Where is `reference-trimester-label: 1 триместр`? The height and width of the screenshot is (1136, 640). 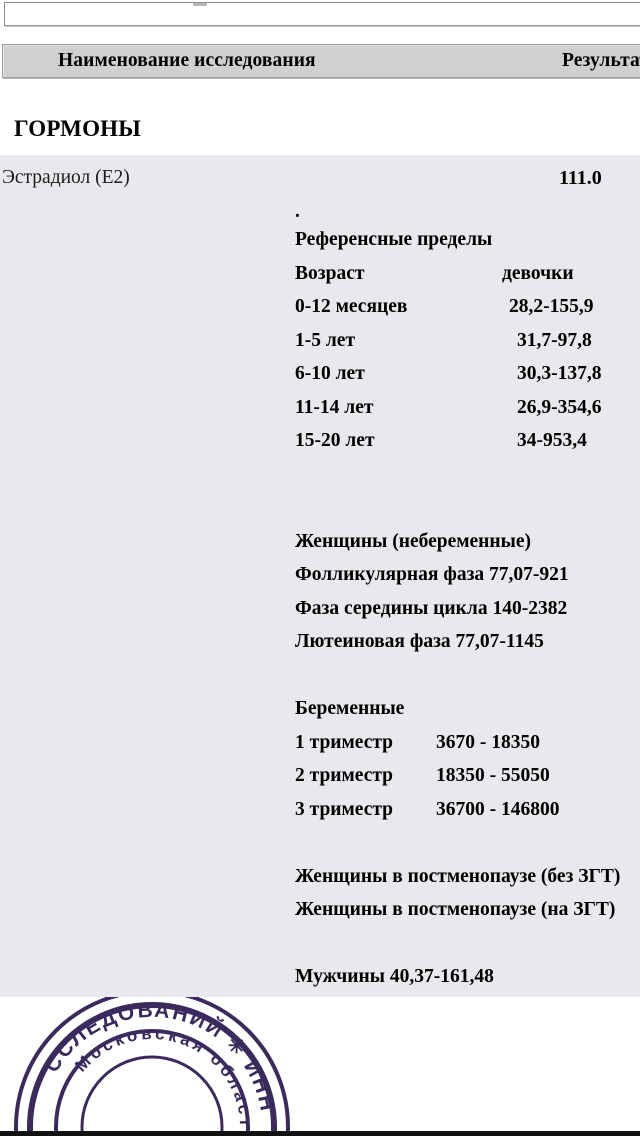
reference-trimester-label: 1 триместр is located at coordinates (344, 742).